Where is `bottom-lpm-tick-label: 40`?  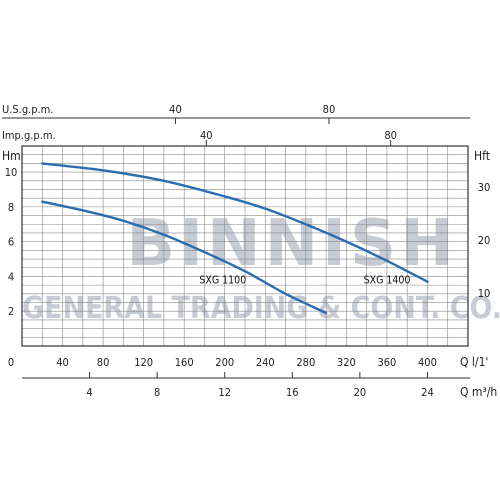
bottom-lpm-tick-label: 40 is located at coordinates (62, 362).